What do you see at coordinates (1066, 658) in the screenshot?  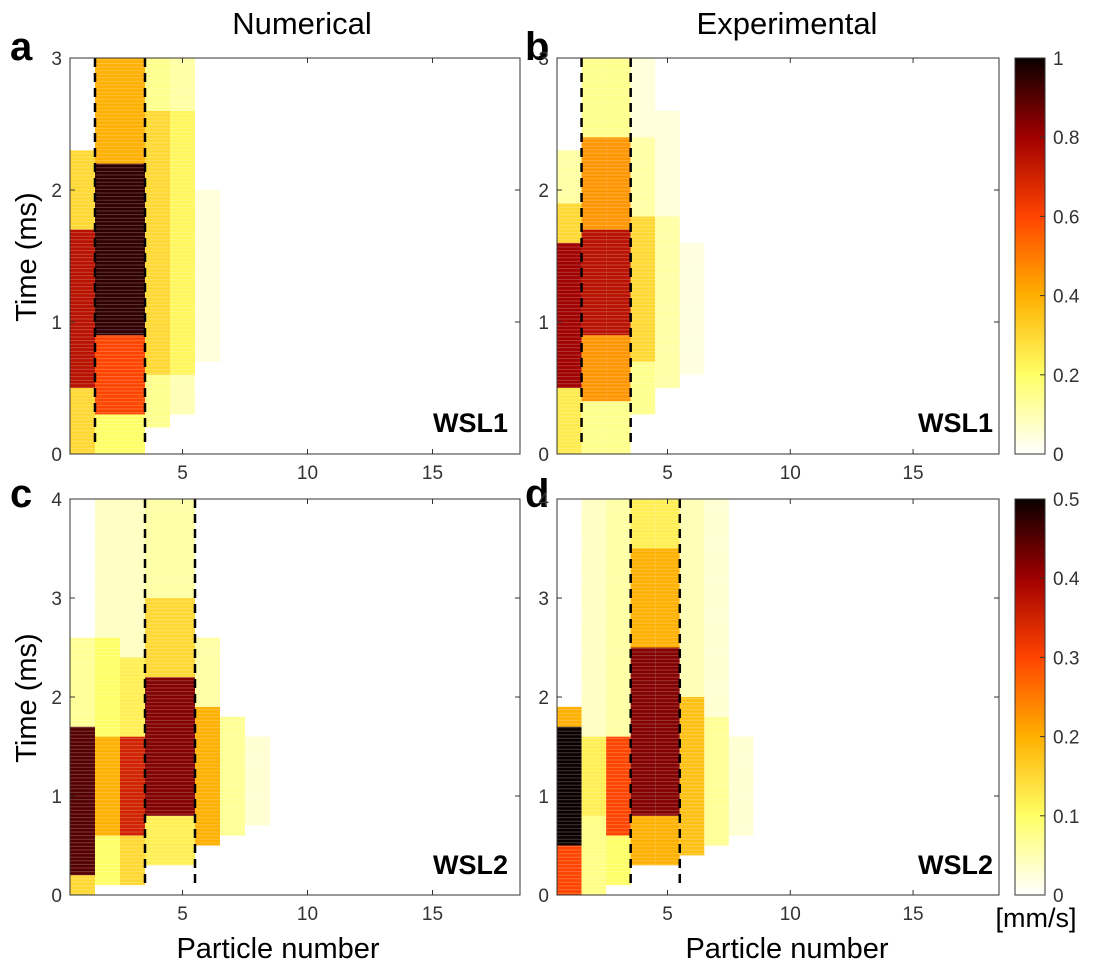 I see `colorbar-tick-label: 0.3` at bounding box center [1066, 658].